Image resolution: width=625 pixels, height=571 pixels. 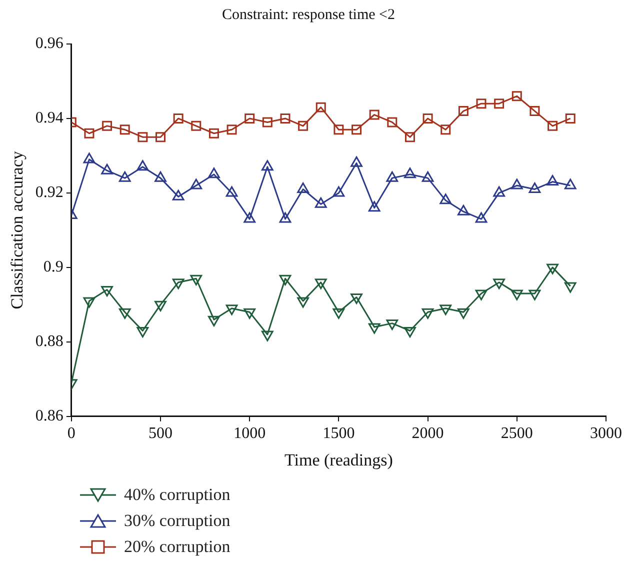 What do you see at coordinates (49, 193) in the screenshot?
I see `y-tick-label: 0.92` at bounding box center [49, 193].